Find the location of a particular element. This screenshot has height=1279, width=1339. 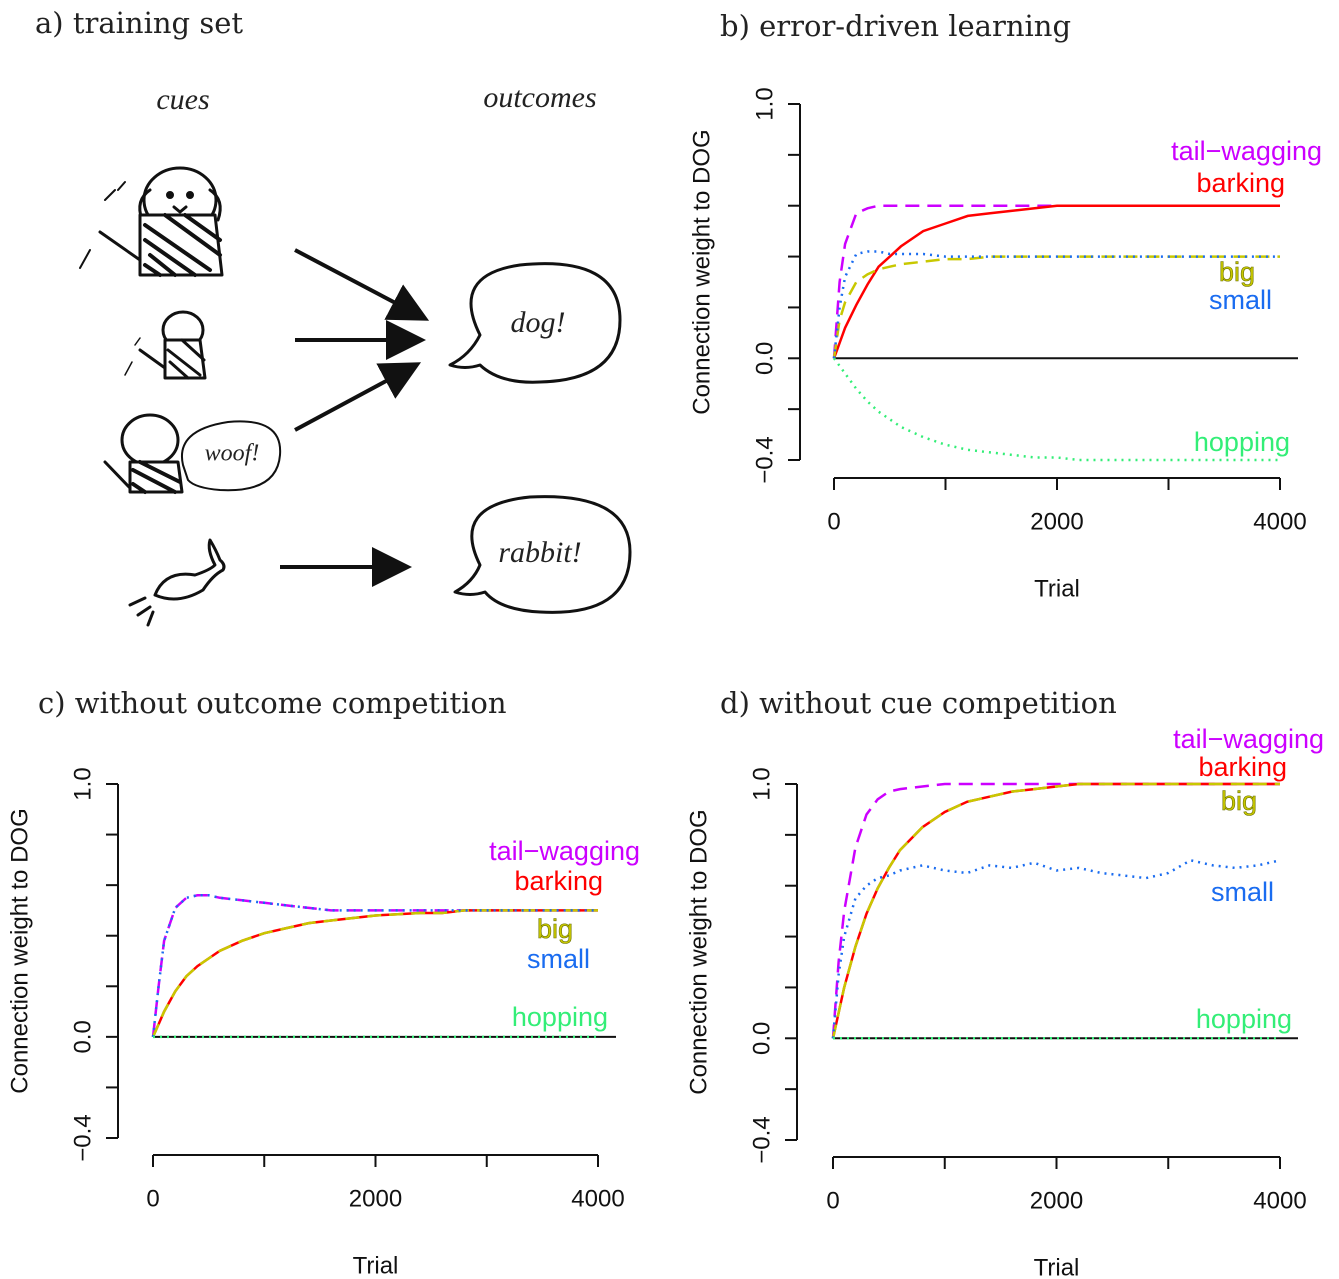

chart-title: c) without outcome competition is located at coordinates (272, 703).